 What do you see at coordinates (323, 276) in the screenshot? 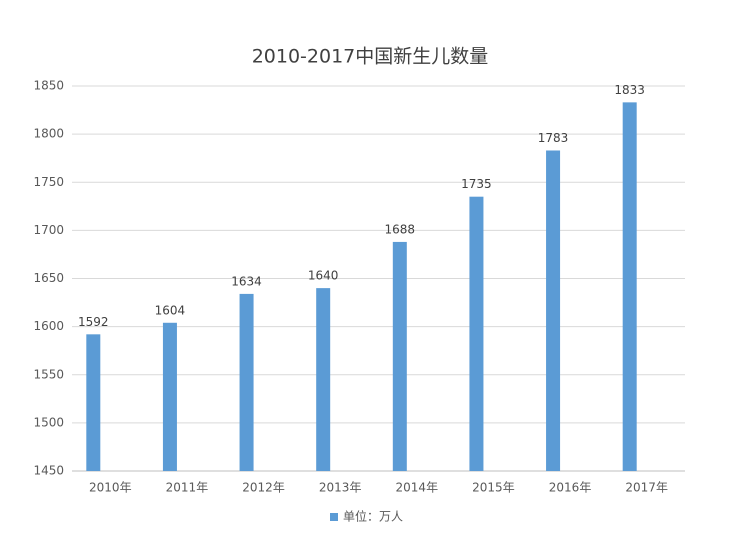
I see `data-label: 1640` at bounding box center [323, 276].